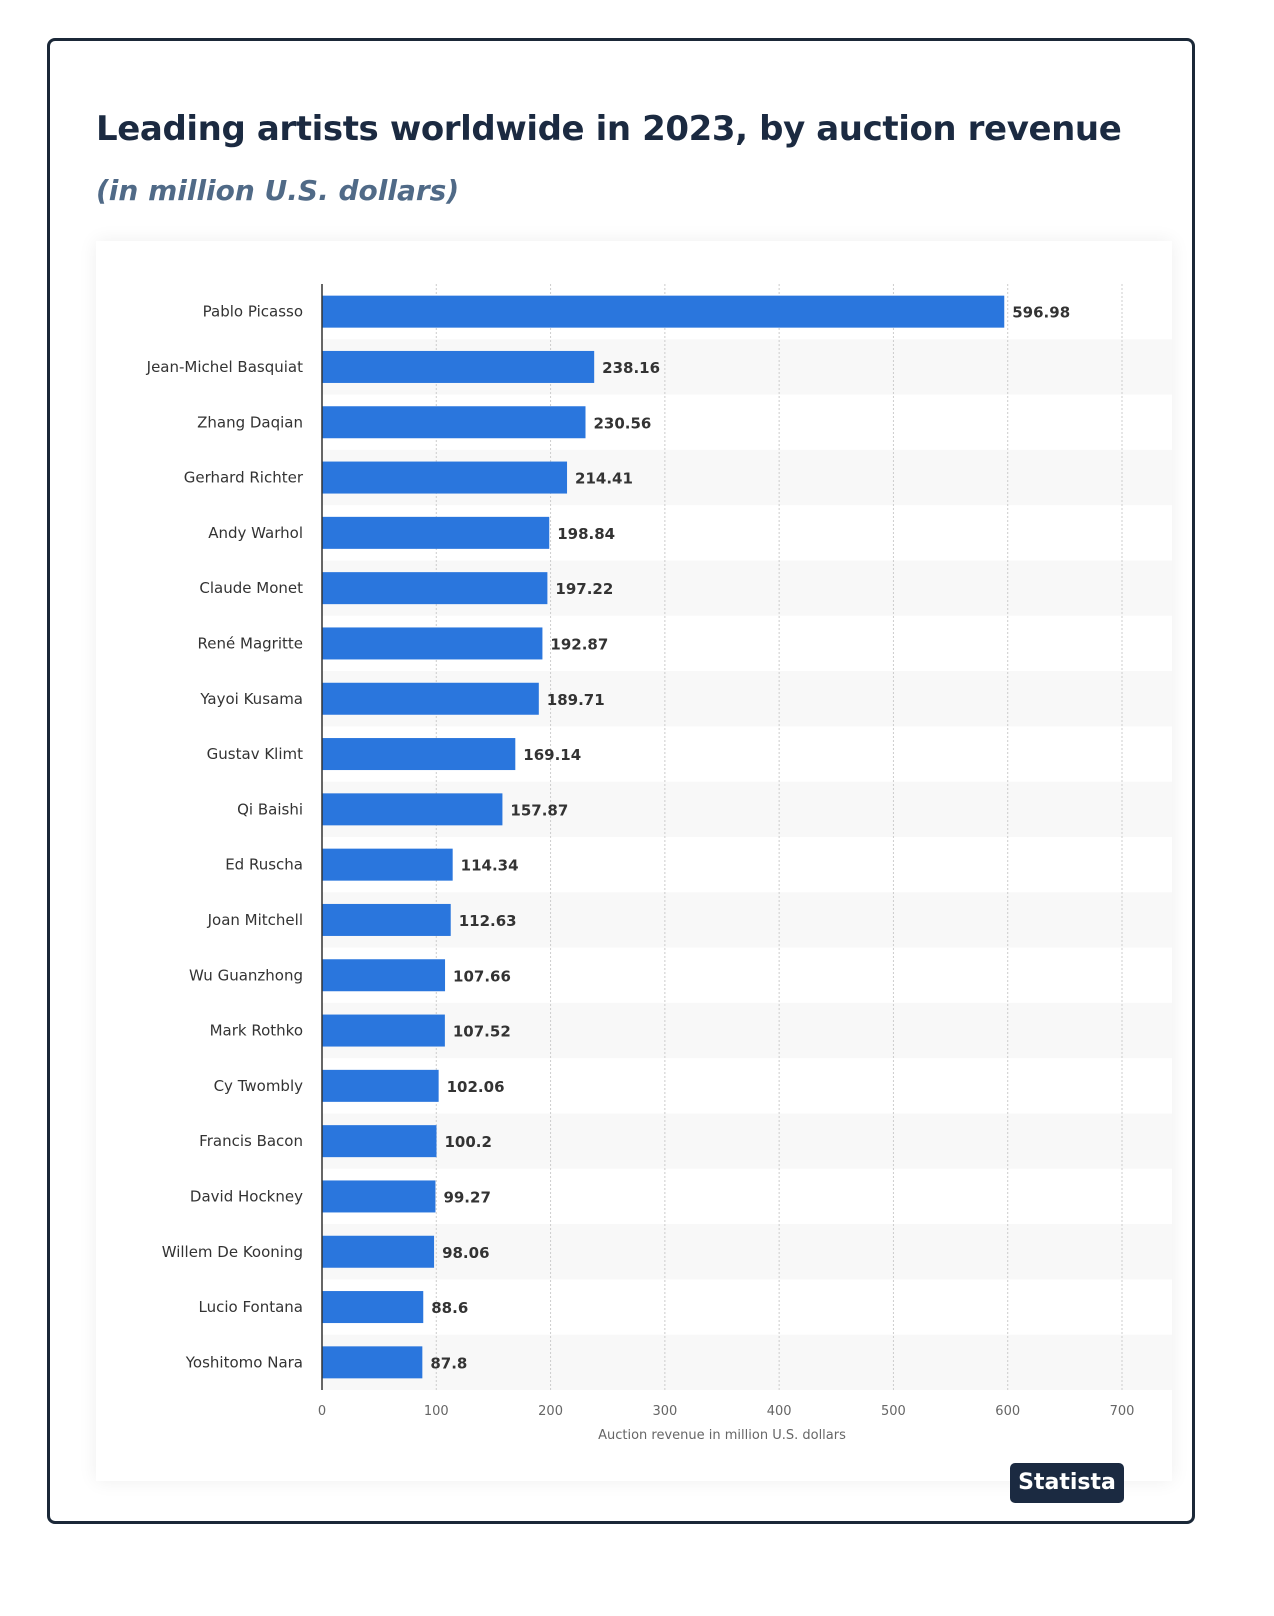  I want to click on category-label: Jean-Michel Basquiat, so click(224, 367).